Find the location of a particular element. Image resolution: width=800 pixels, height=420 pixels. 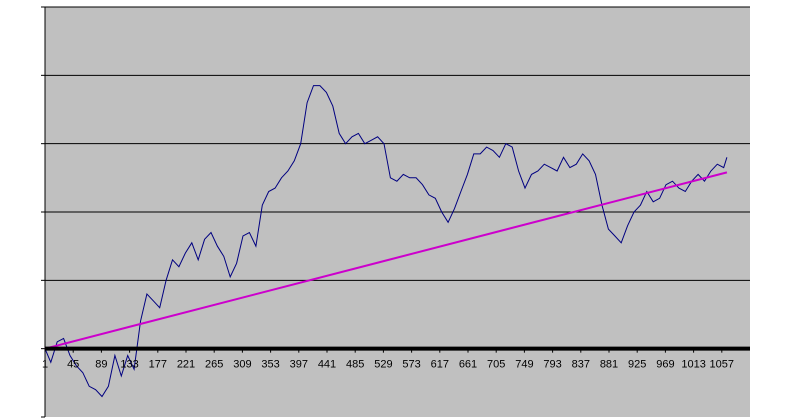

x-tick-label: 969 is located at coordinates (665, 365).